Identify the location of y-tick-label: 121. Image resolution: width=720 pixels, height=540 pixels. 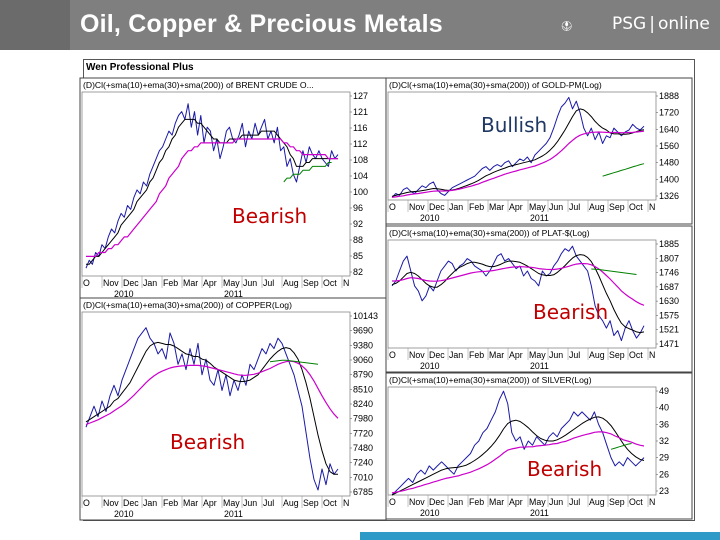
(360, 112).